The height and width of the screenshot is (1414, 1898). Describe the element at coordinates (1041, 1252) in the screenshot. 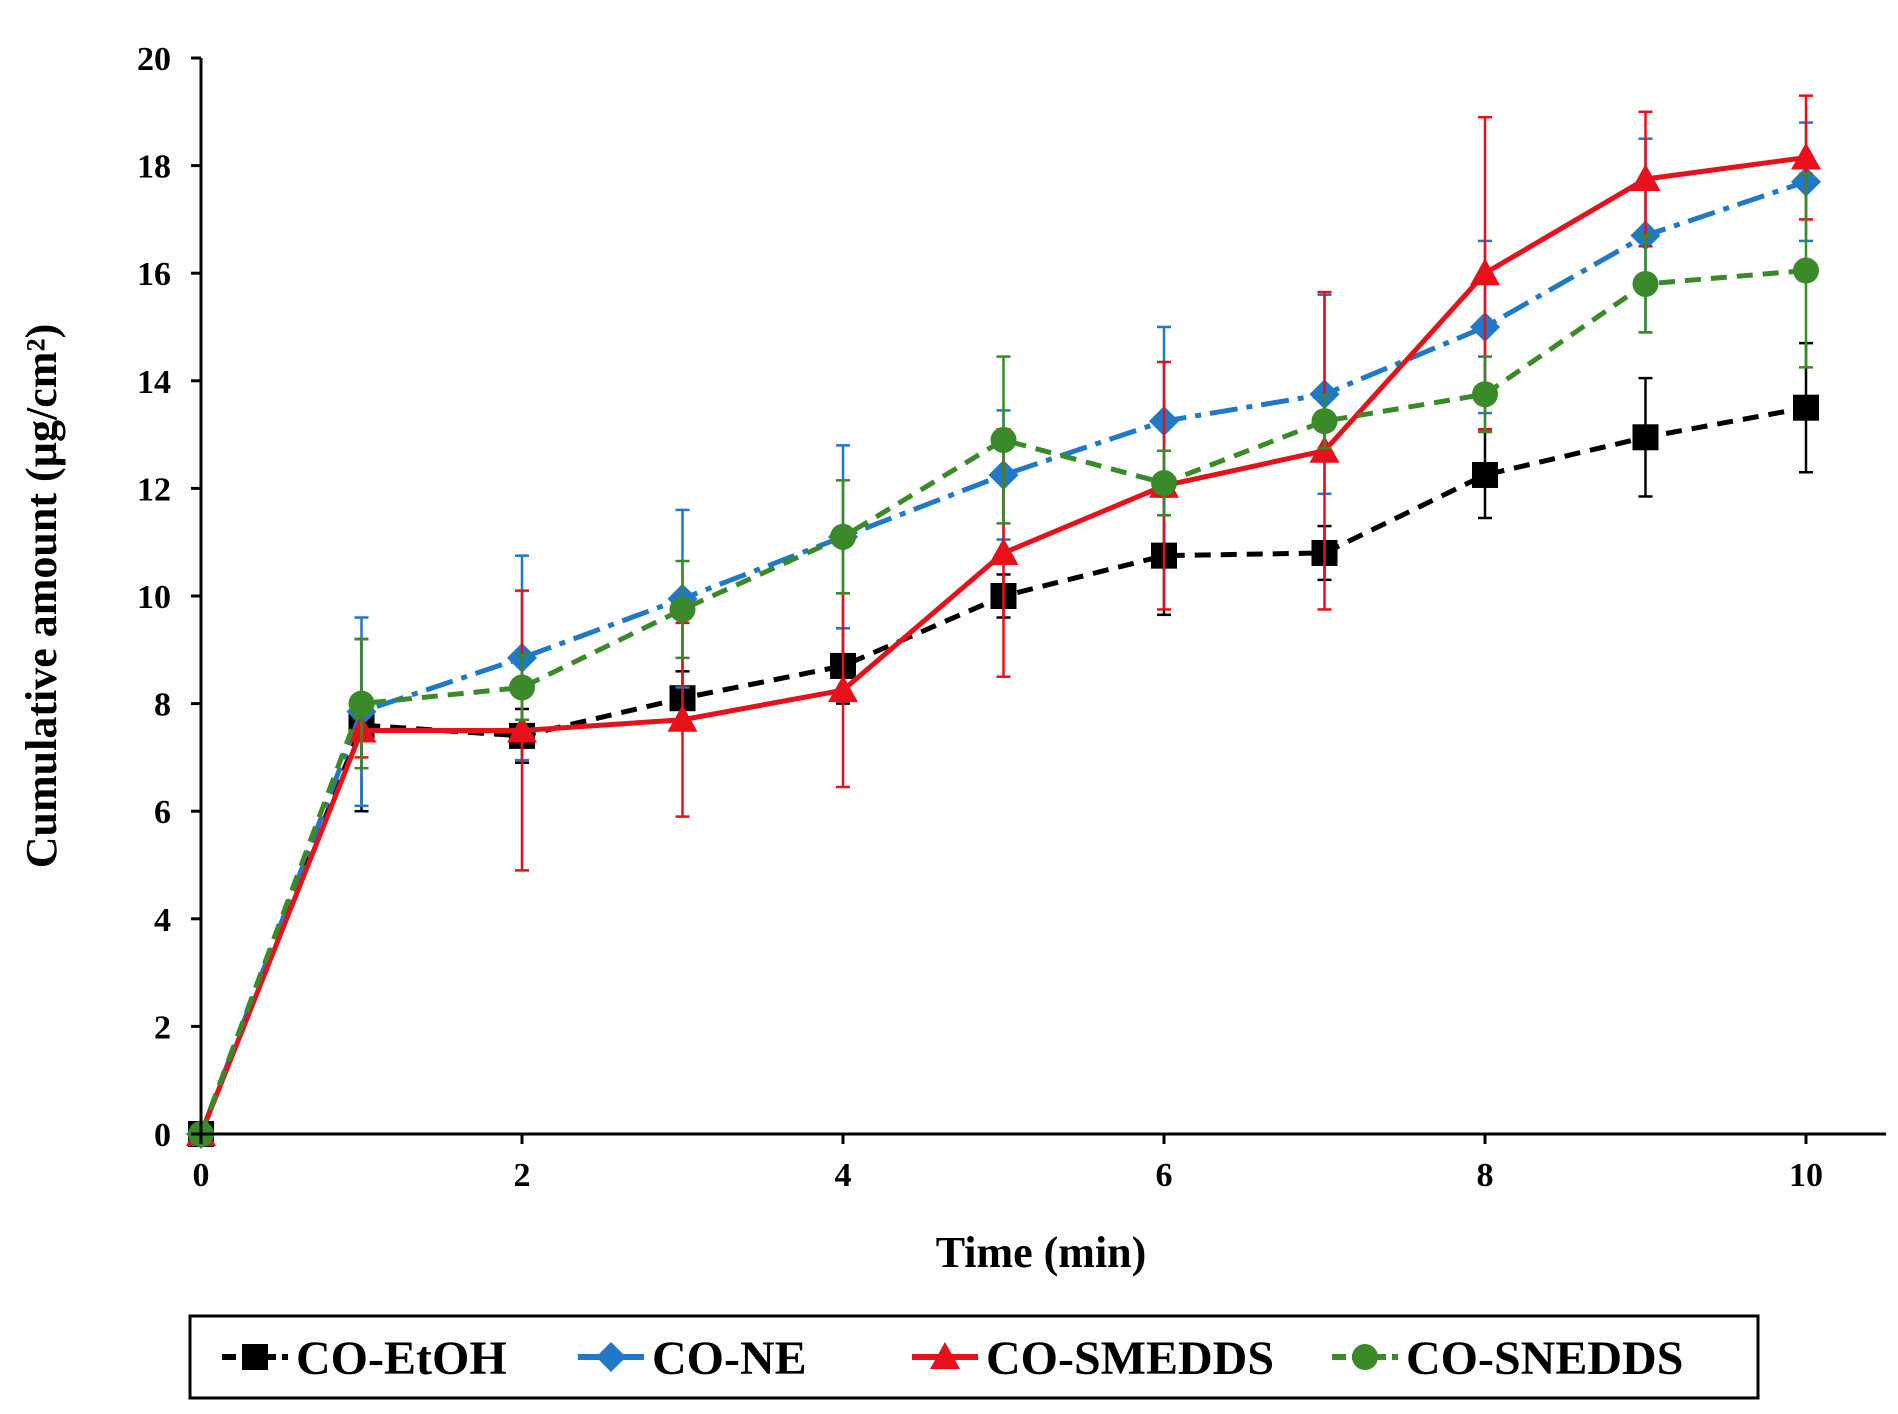

I see `x-axis-title: Time (min)` at that location.